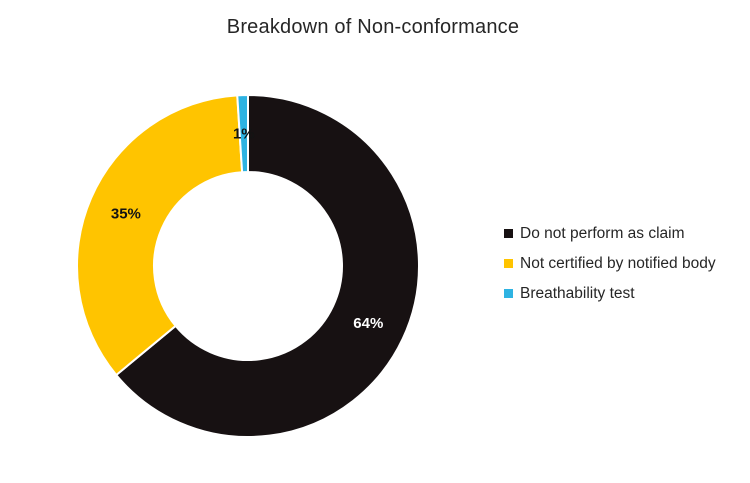  What do you see at coordinates (602, 233) in the screenshot?
I see `legend-item-label: Do not perform as claim` at bounding box center [602, 233].